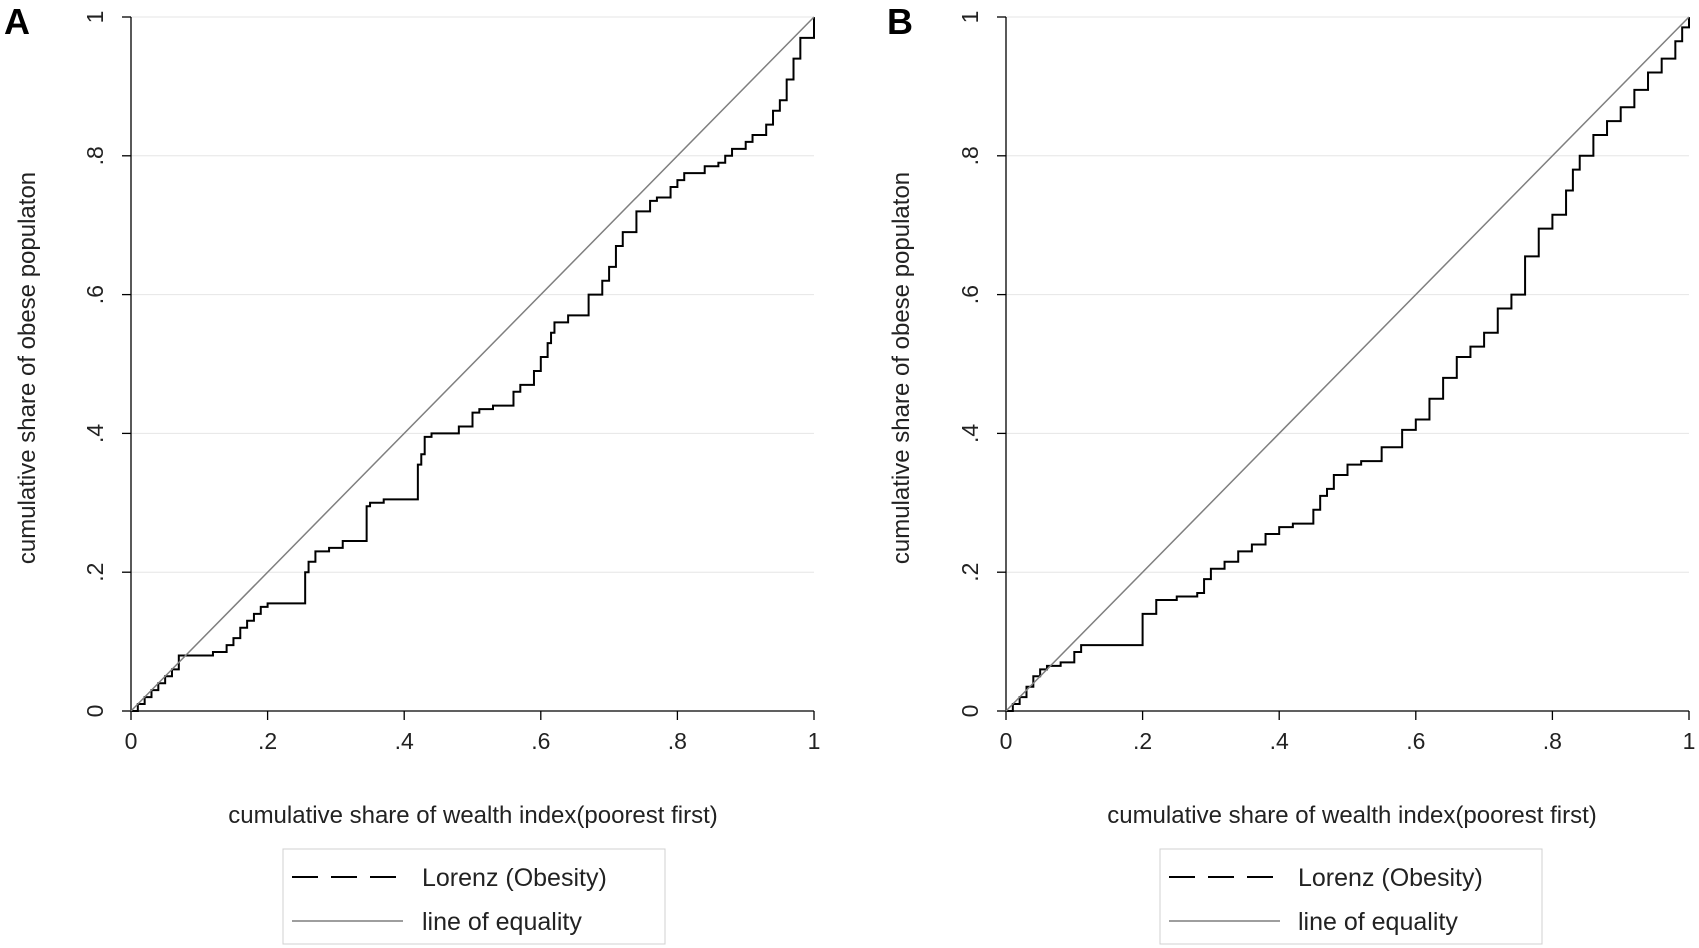 The width and height of the screenshot is (1699, 948). Describe the element at coordinates (95, 572) in the screenshot. I see `panel-a-y-tick-label: .2` at that location.